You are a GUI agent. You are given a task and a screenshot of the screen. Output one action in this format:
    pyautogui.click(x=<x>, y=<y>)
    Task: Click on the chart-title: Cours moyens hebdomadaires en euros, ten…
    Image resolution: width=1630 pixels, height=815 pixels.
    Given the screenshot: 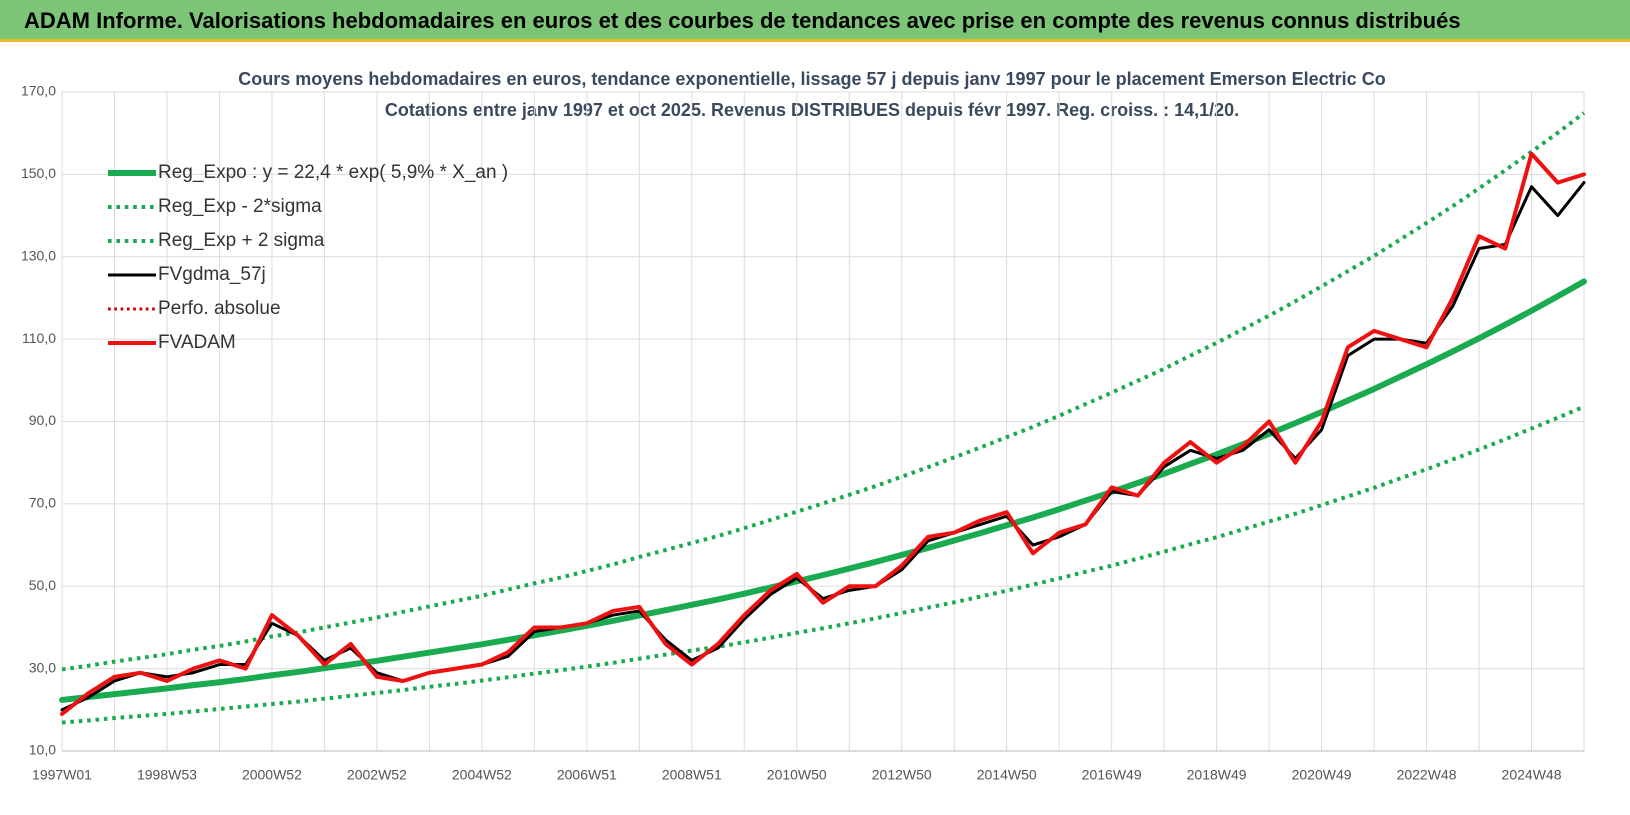 What is the action you would take?
    pyautogui.click(x=811, y=79)
    